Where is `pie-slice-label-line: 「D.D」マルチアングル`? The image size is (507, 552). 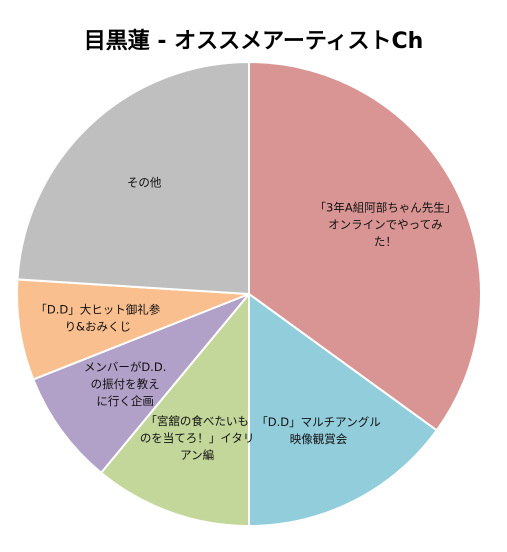 pie-slice-label-line: 「D.D」マルチアングル is located at coordinates (318, 422).